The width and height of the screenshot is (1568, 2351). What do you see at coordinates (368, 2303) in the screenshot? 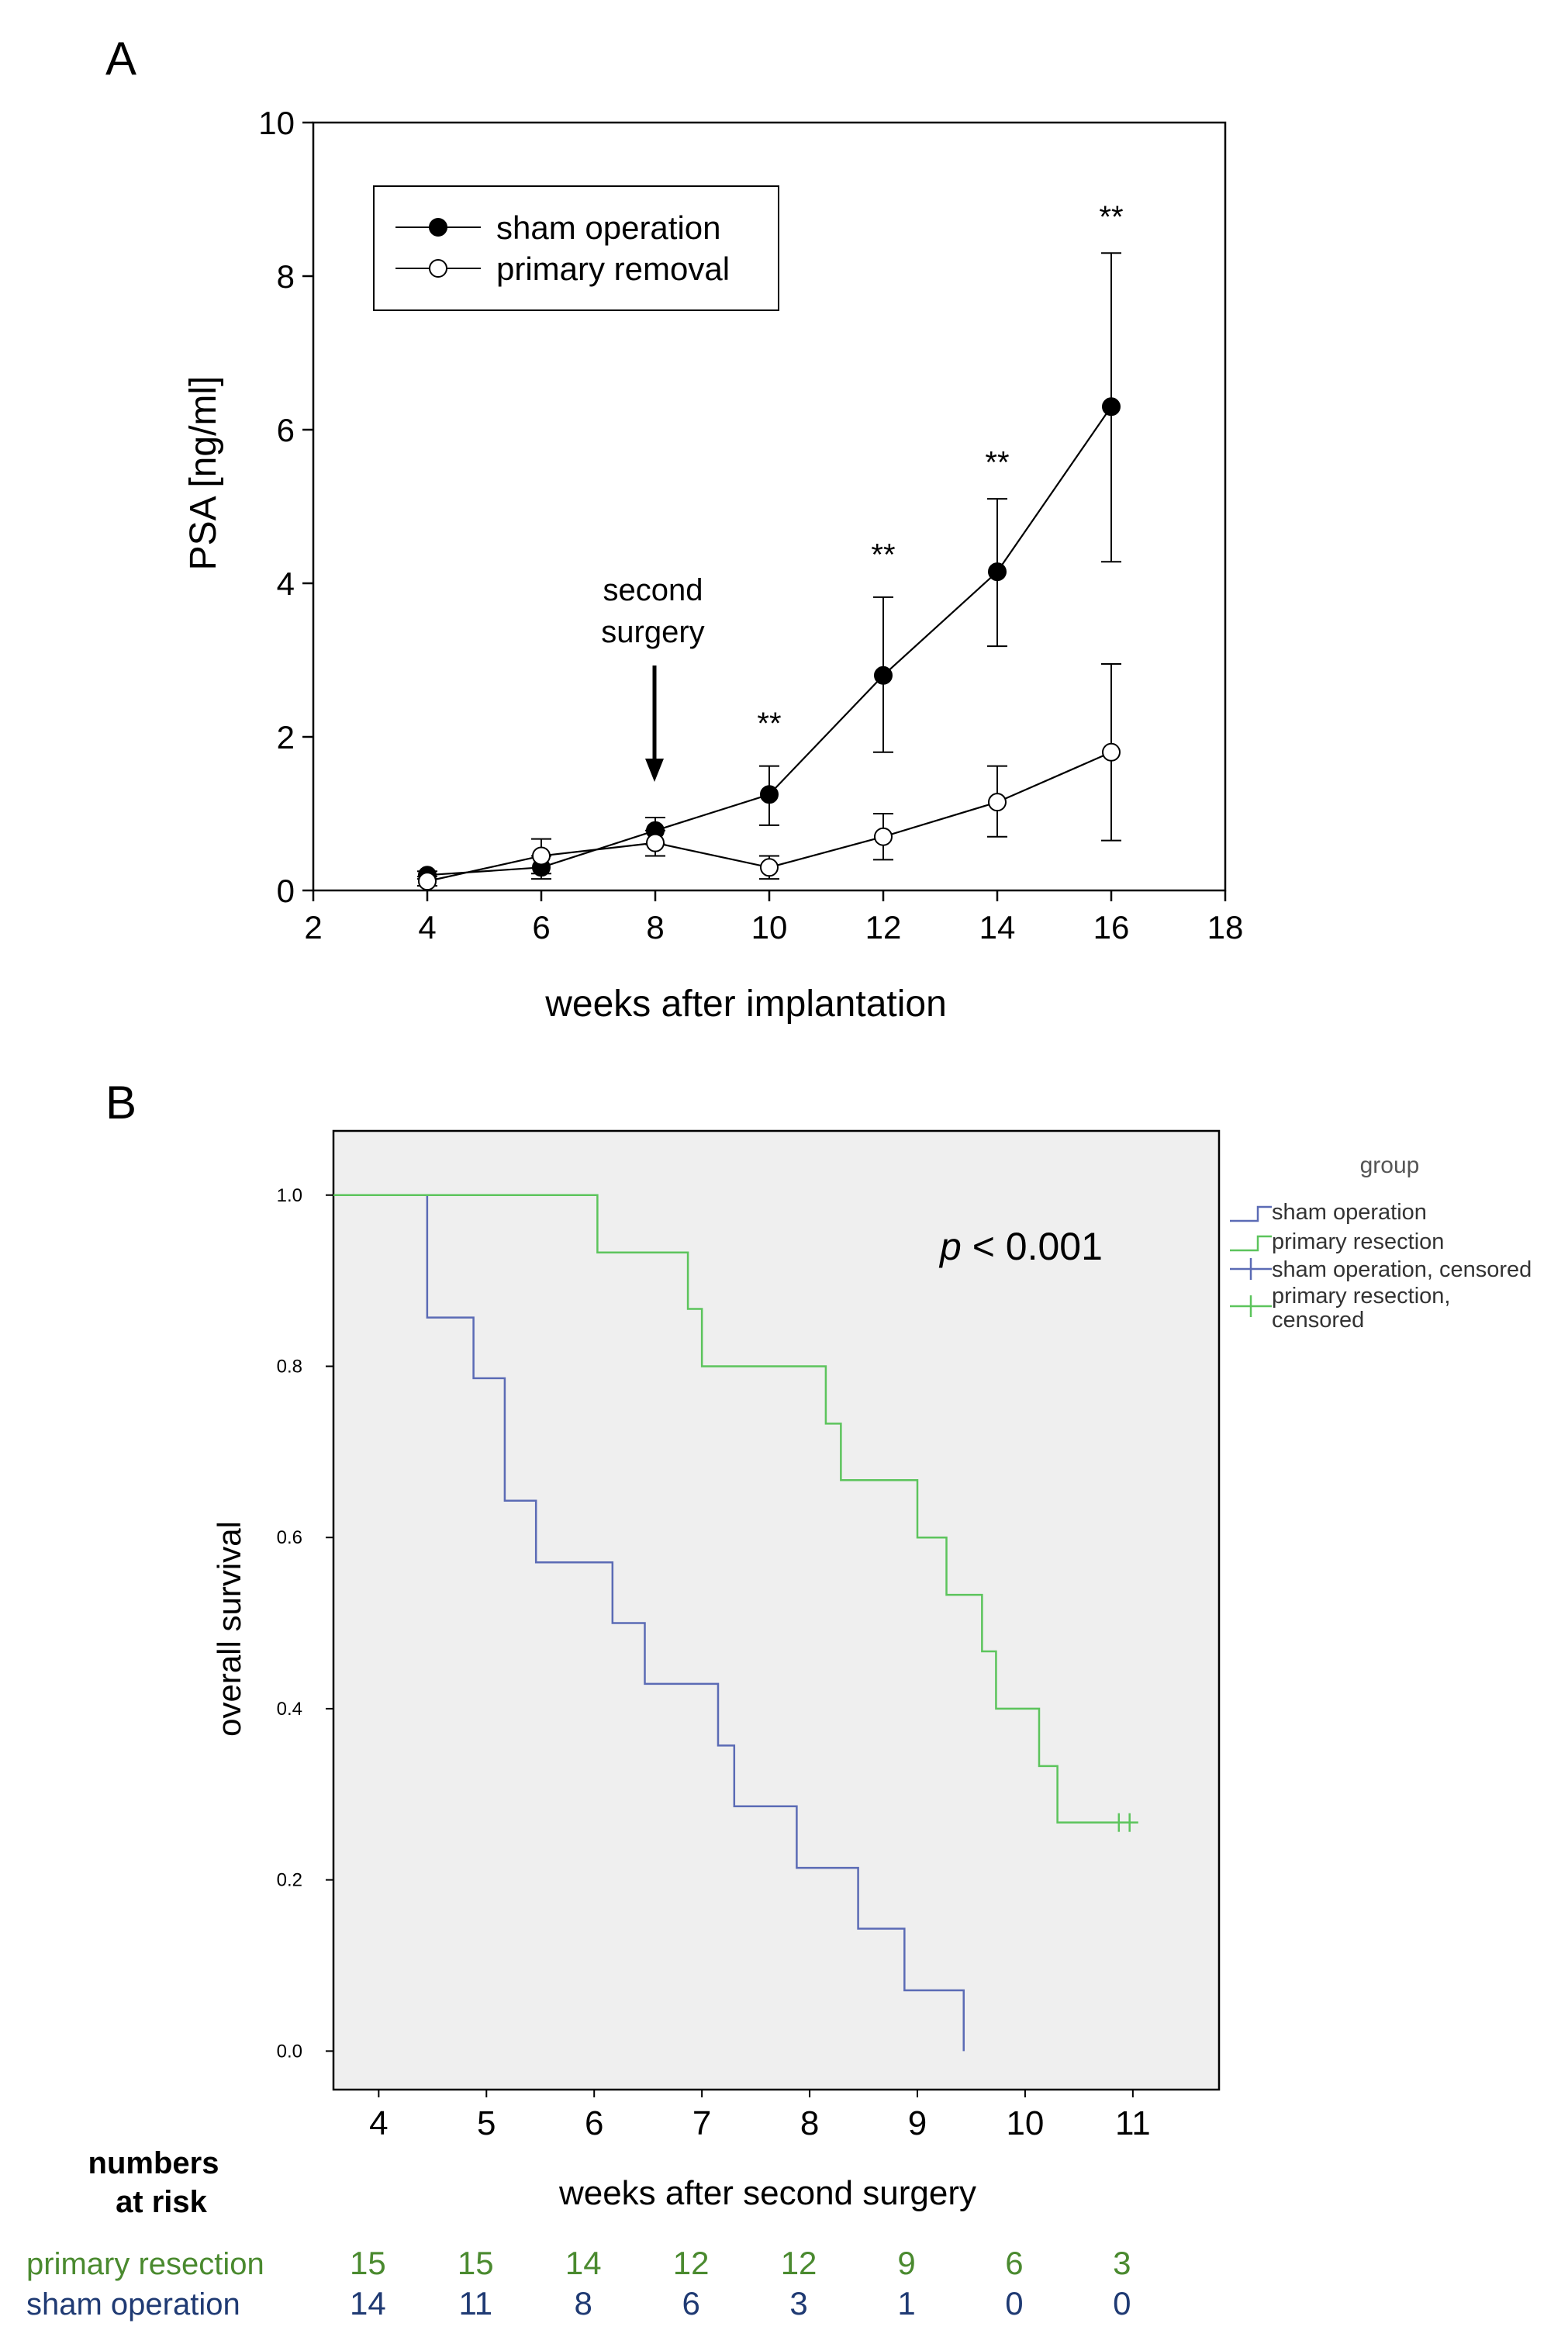
I see `risk-sham-count: 14` at bounding box center [368, 2303].